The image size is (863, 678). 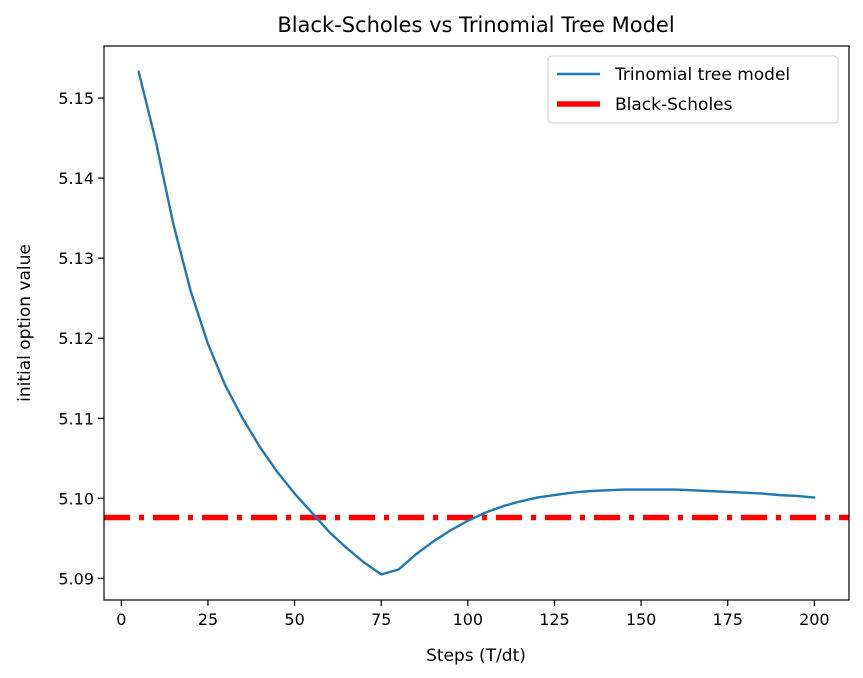 I want to click on y-tick-label: 5.14, so click(x=76, y=178).